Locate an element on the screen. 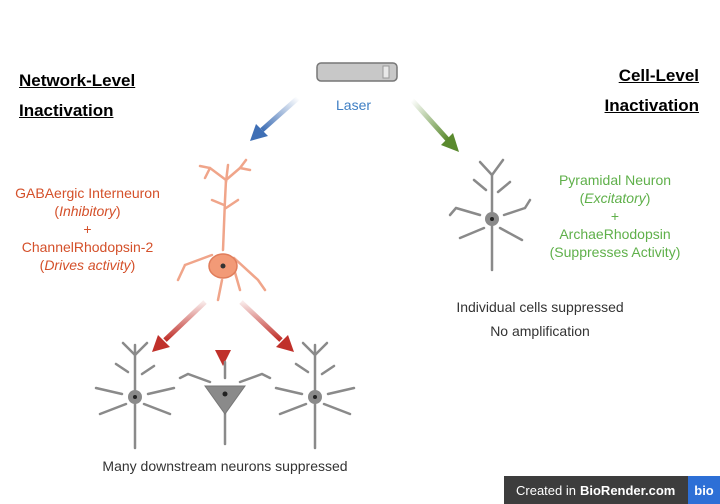 This screenshot has width=720, height=504. red-arrow-center is located at coordinates (223, 334).